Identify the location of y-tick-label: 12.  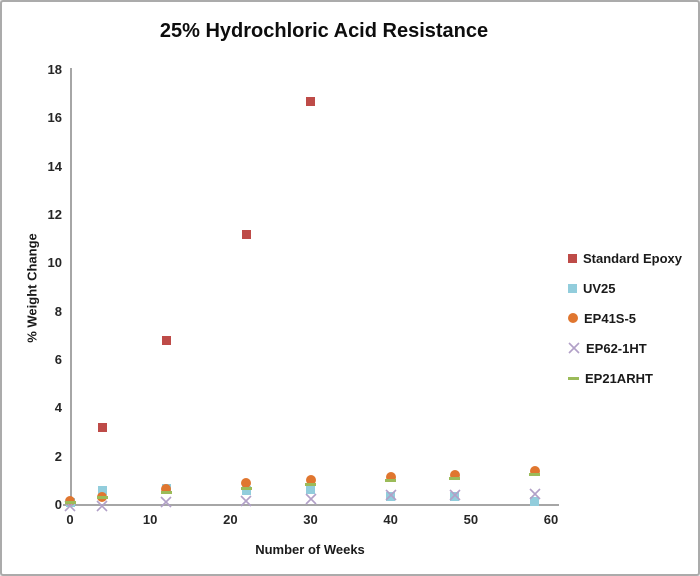
(54, 214).